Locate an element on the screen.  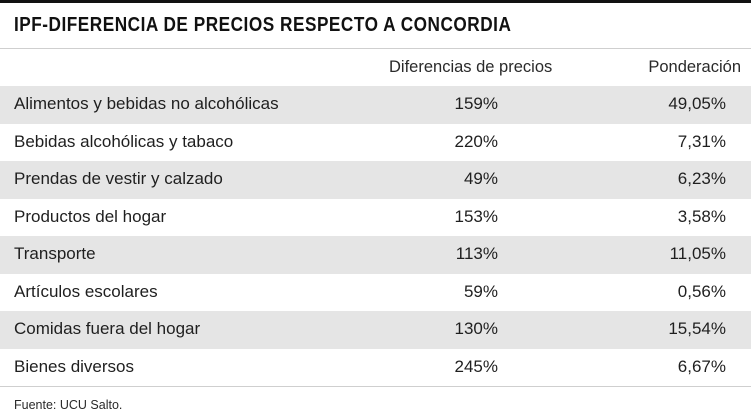
row-weighting: 11,05% is located at coordinates (697, 253).